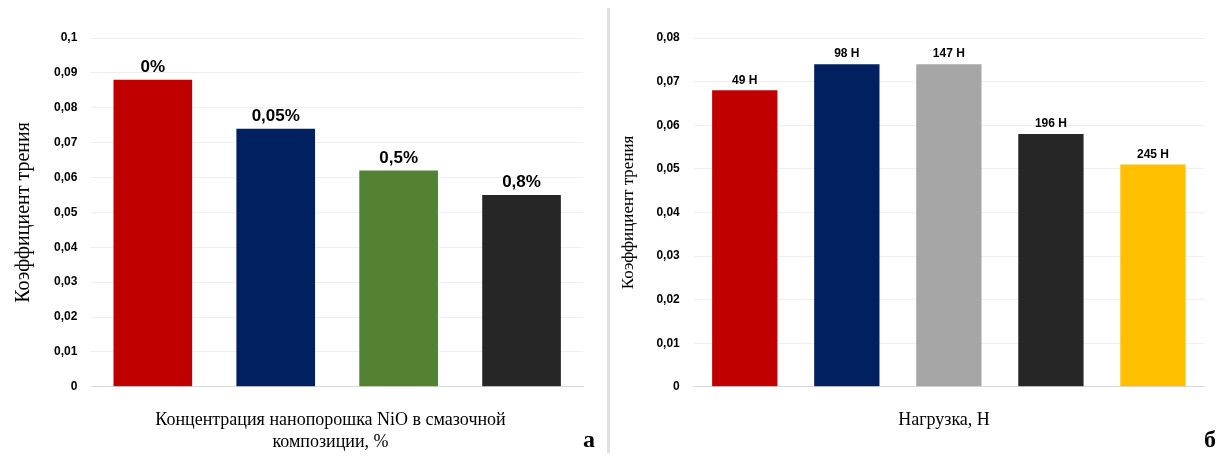 Image resolution: width=1232 pixels, height=461 pixels. What do you see at coordinates (944, 419) in the screenshot?
I see `x-axis-title: Нагрузка, Н` at bounding box center [944, 419].